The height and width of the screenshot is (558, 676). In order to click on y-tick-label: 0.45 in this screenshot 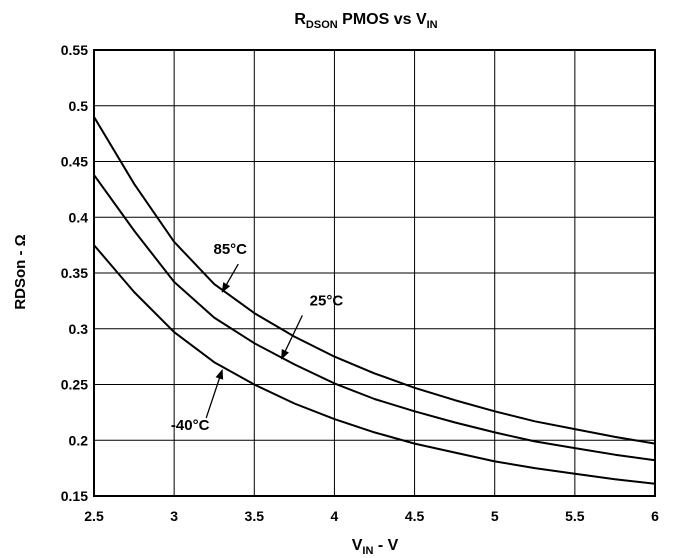, I will do `click(74, 162)`.